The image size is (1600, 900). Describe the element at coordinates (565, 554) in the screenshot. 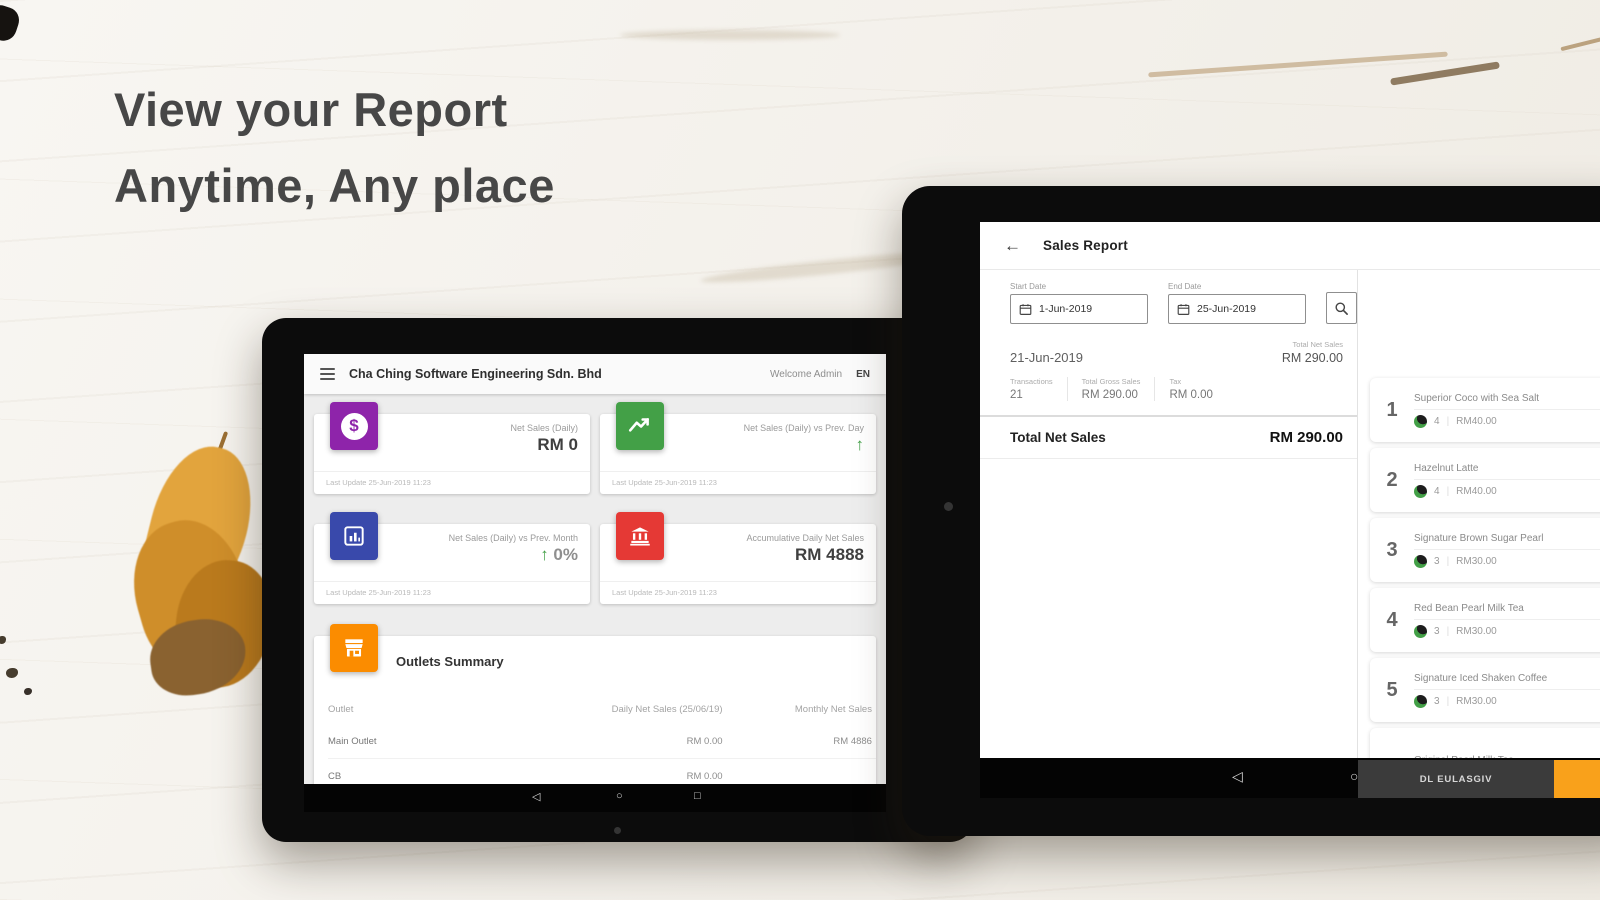

I see `card-value: 0%` at that location.